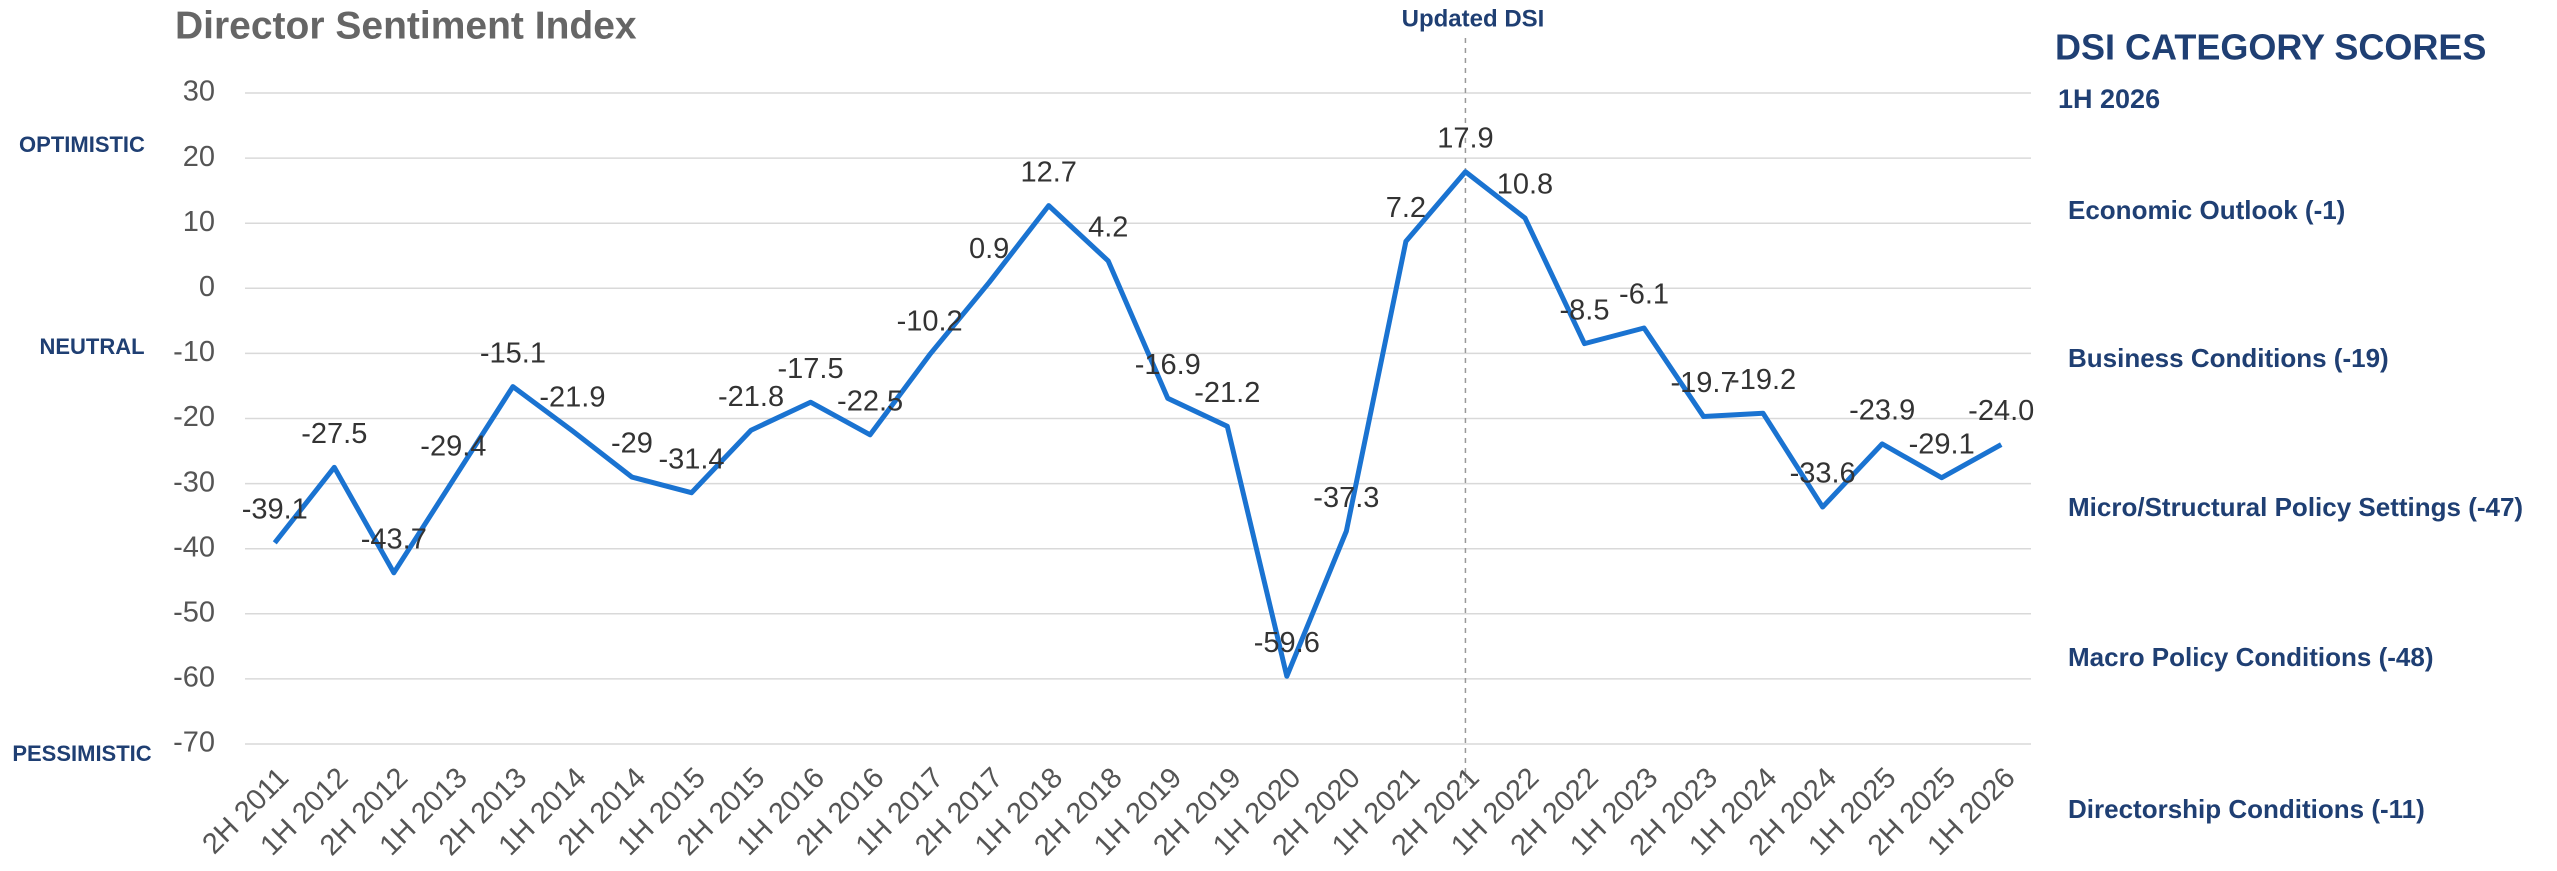 Image resolution: width=2557 pixels, height=871 pixels. I want to click on data-label: -10.2, so click(930, 321).